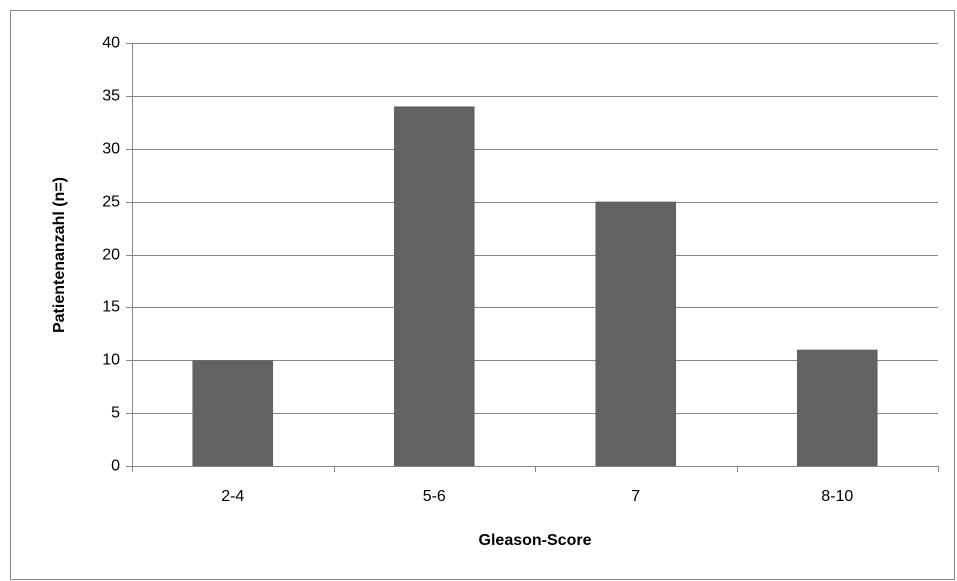 The image size is (957, 581). What do you see at coordinates (111, 43) in the screenshot?
I see `y-tick-label: 40` at bounding box center [111, 43].